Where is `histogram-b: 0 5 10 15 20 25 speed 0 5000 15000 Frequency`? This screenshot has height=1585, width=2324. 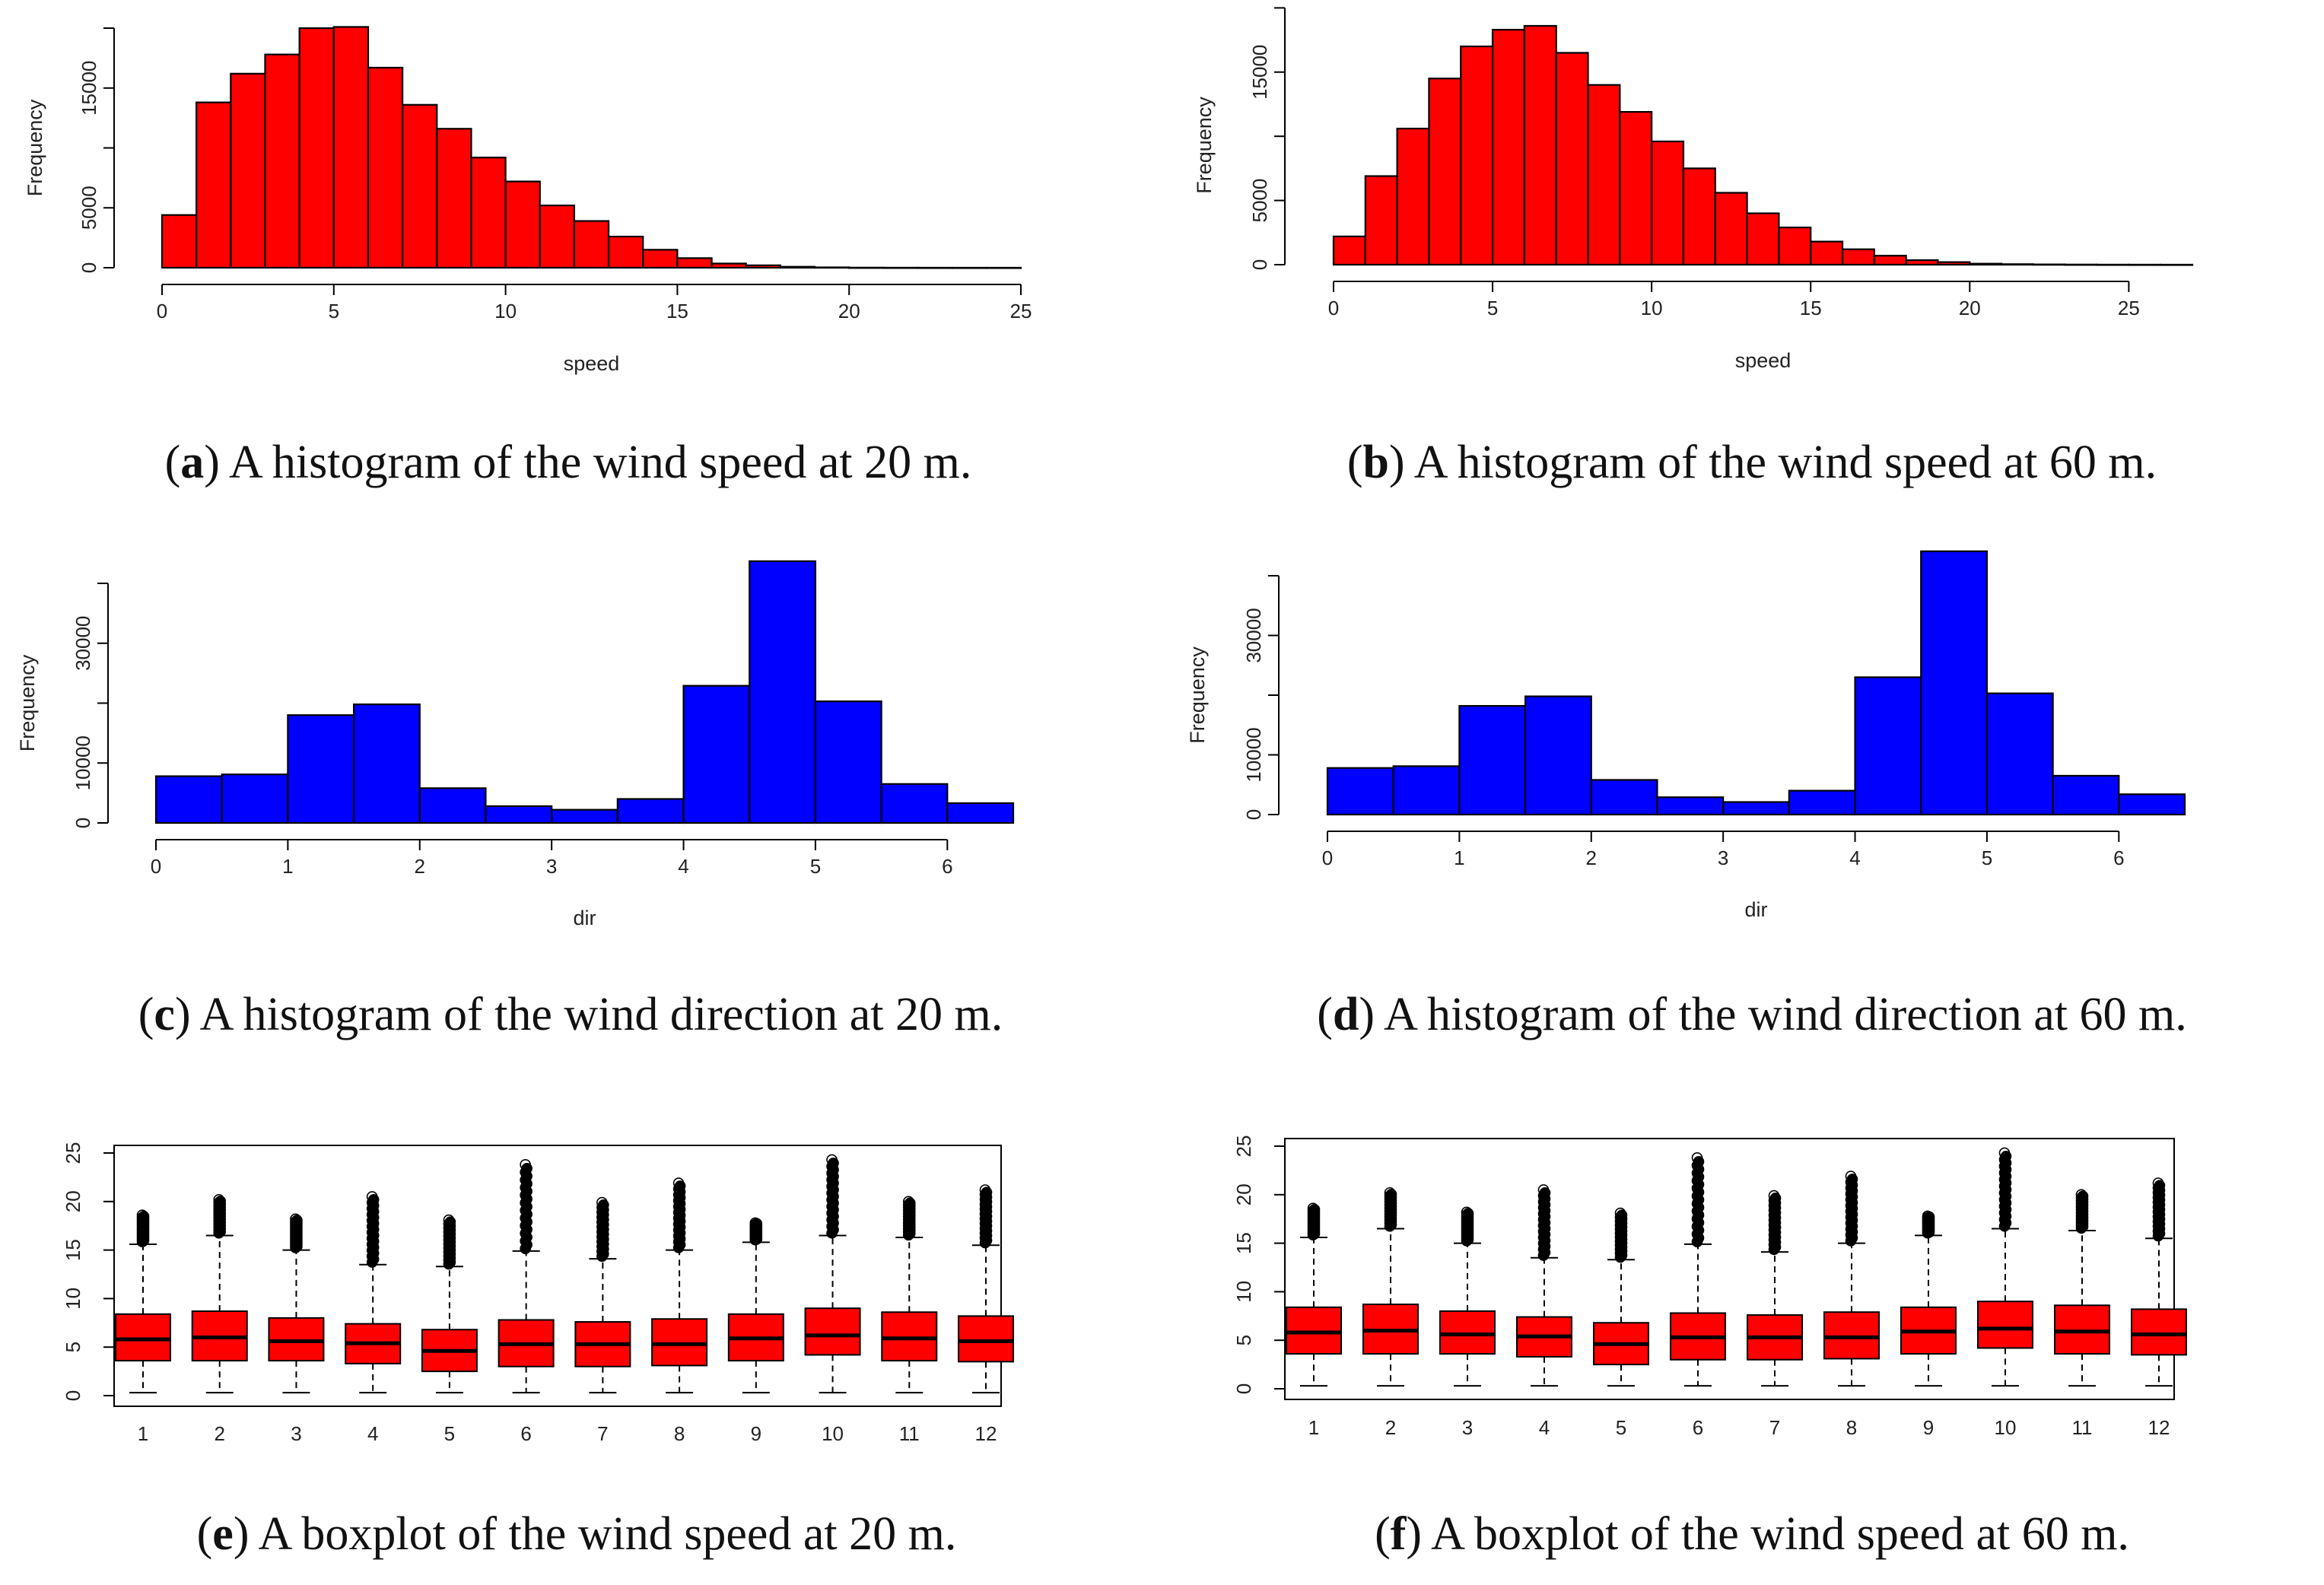
histogram-b: 0 5 10 15 20 25 speed 0 5000 15000 Frequency is located at coordinates (1693, 189).